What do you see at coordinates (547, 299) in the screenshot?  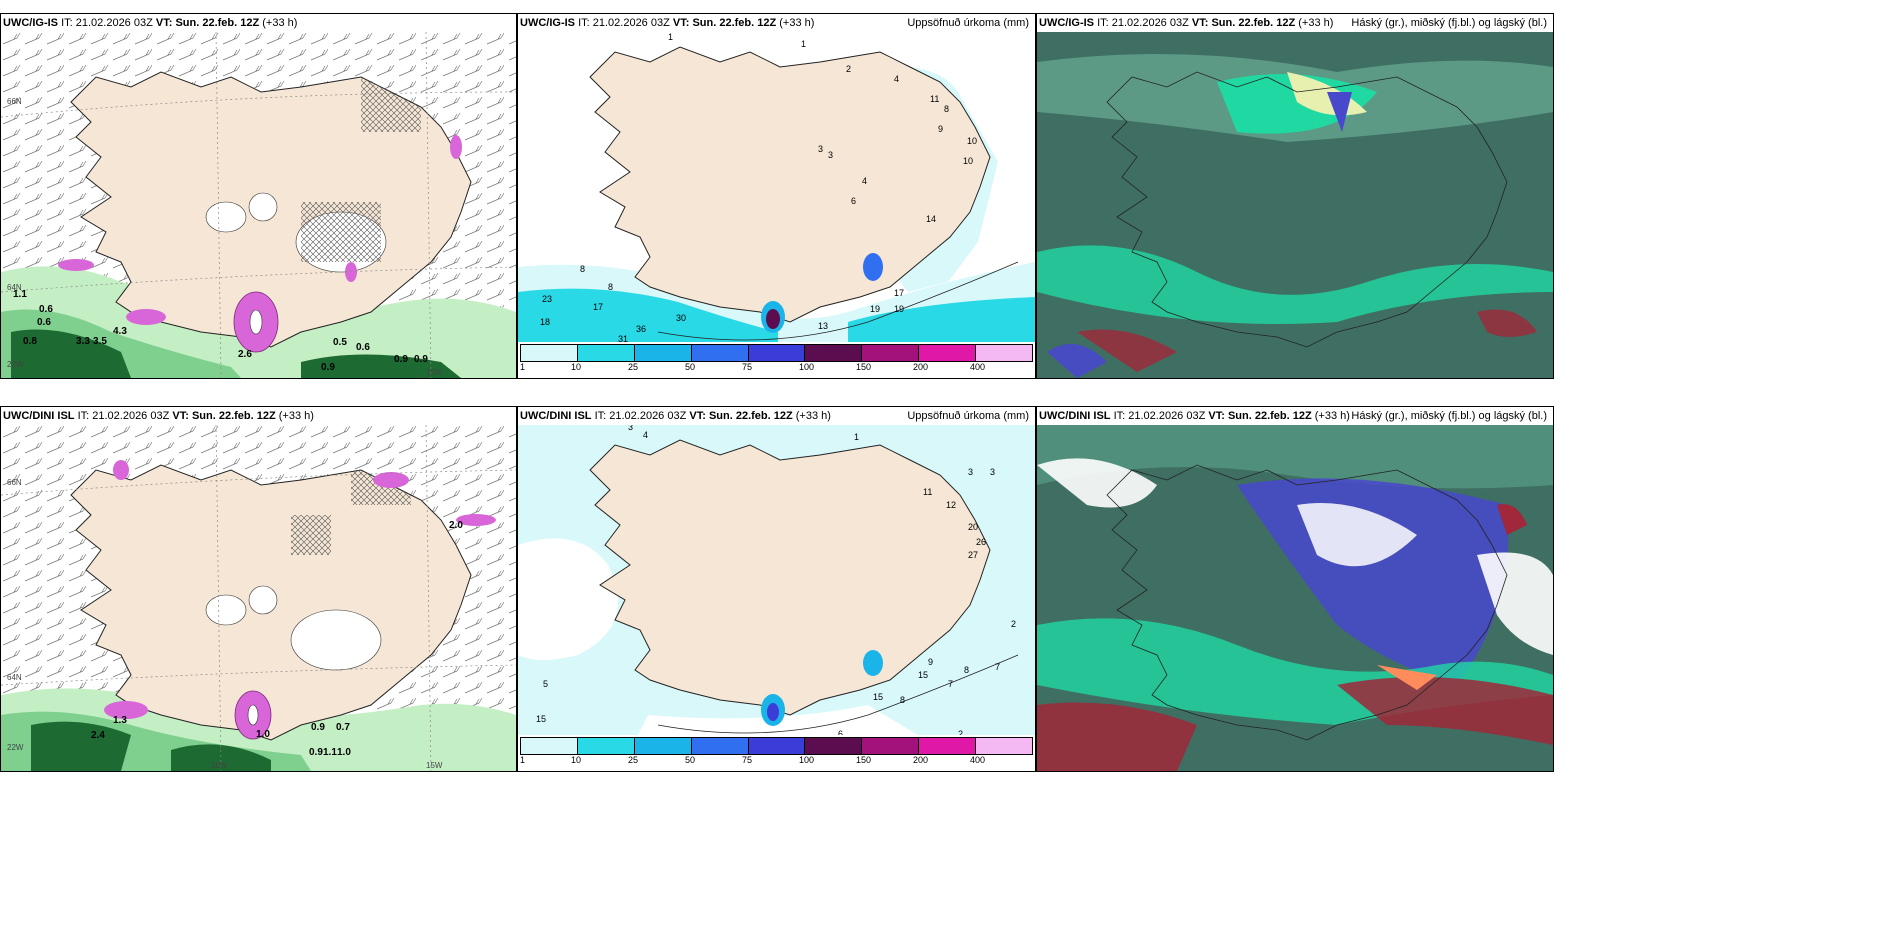 I see `precip-value: 23` at bounding box center [547, 299].